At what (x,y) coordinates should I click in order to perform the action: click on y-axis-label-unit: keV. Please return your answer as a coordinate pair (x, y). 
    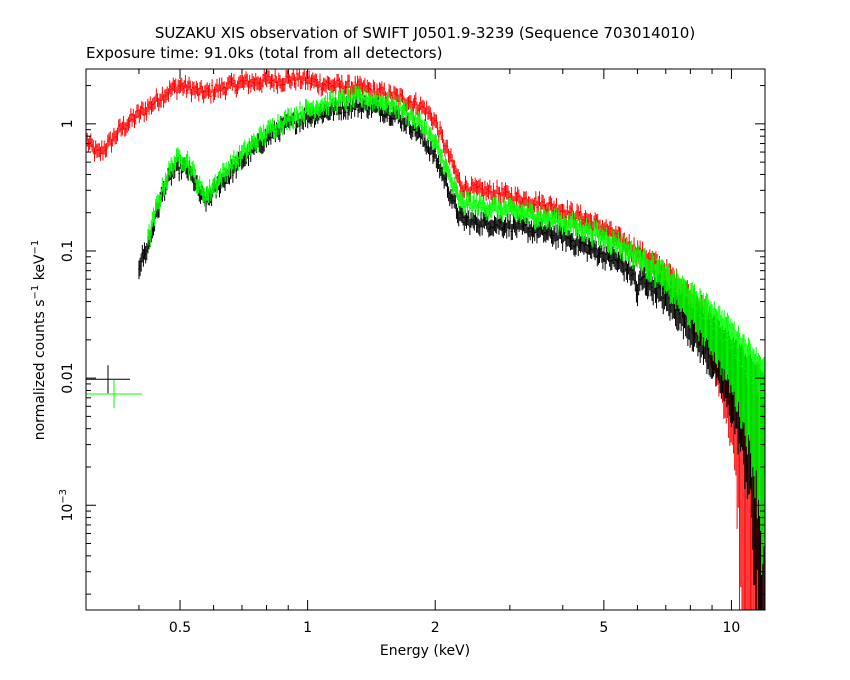
    Looking at the image, I should click on (40, 269).